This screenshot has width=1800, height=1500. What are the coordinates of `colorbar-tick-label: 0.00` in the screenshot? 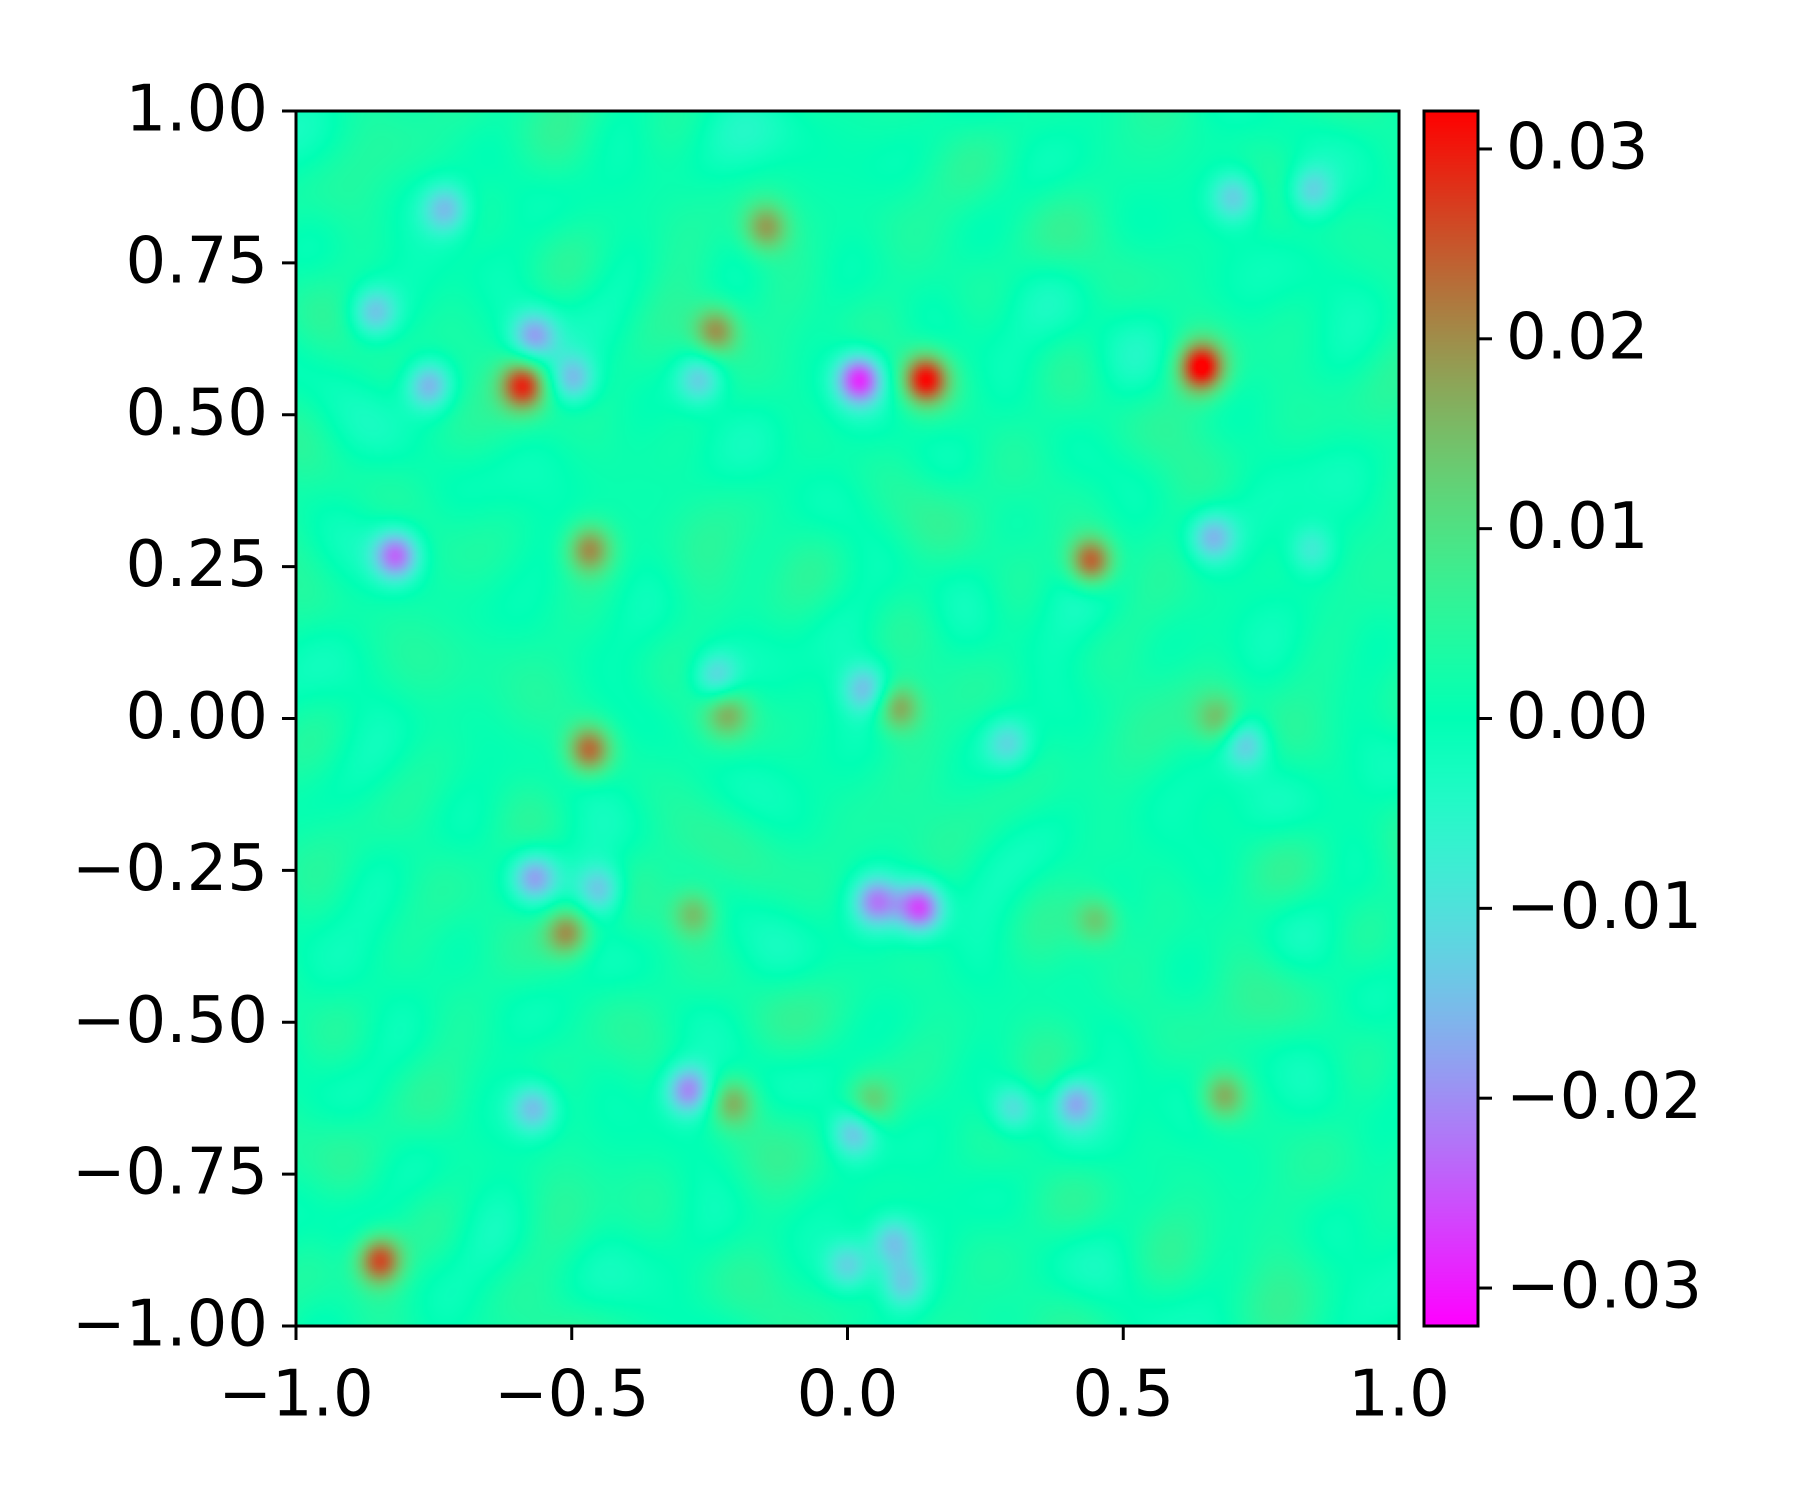 It's located at (1577, 717).